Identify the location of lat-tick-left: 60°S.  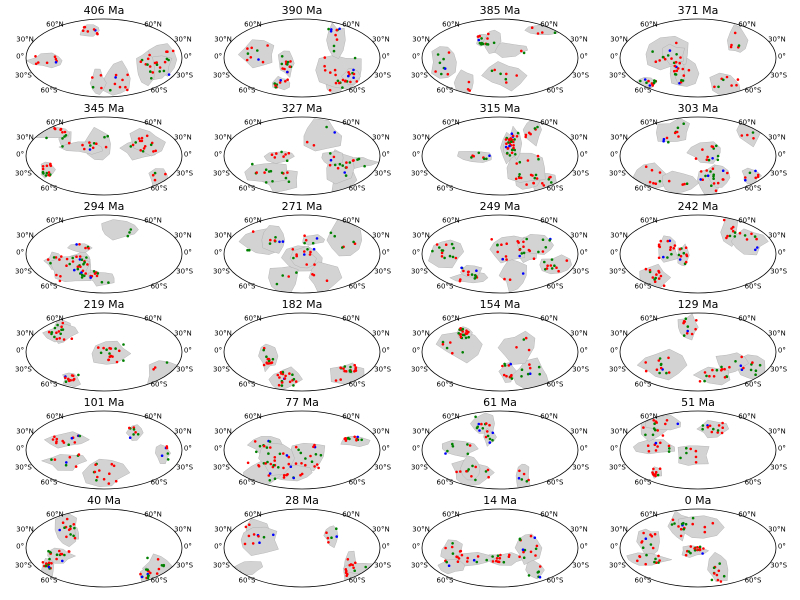
(643, 189).